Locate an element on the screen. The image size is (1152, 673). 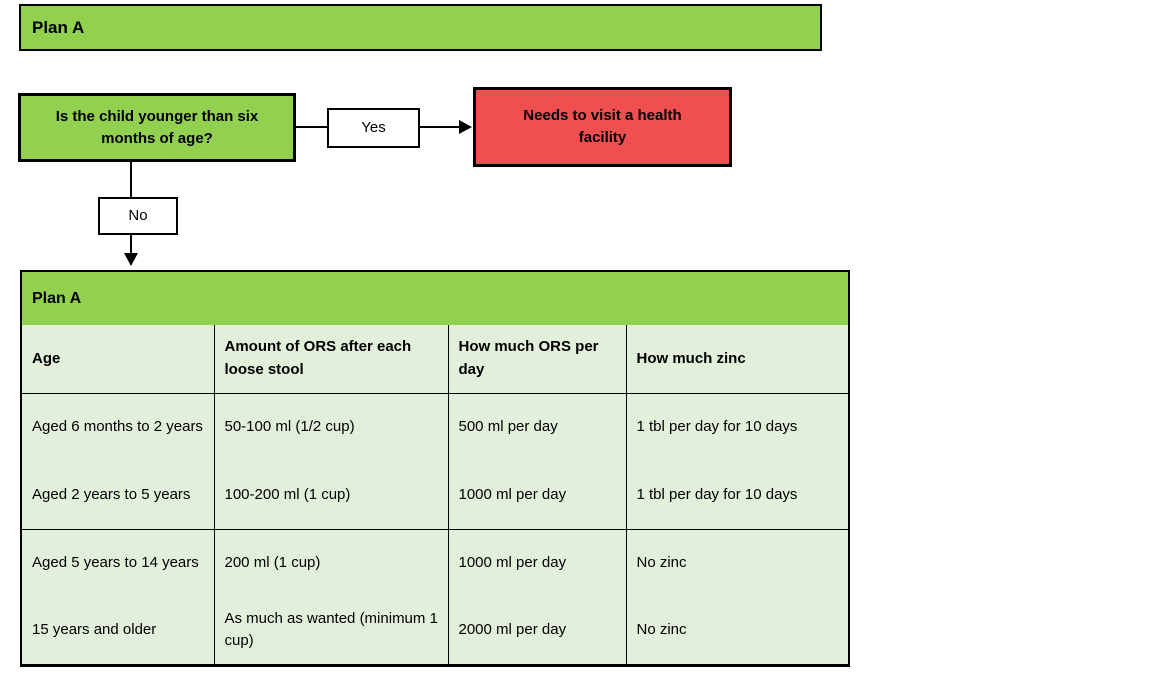
connector-line-no-to-table is located at coordinates (131, 244).